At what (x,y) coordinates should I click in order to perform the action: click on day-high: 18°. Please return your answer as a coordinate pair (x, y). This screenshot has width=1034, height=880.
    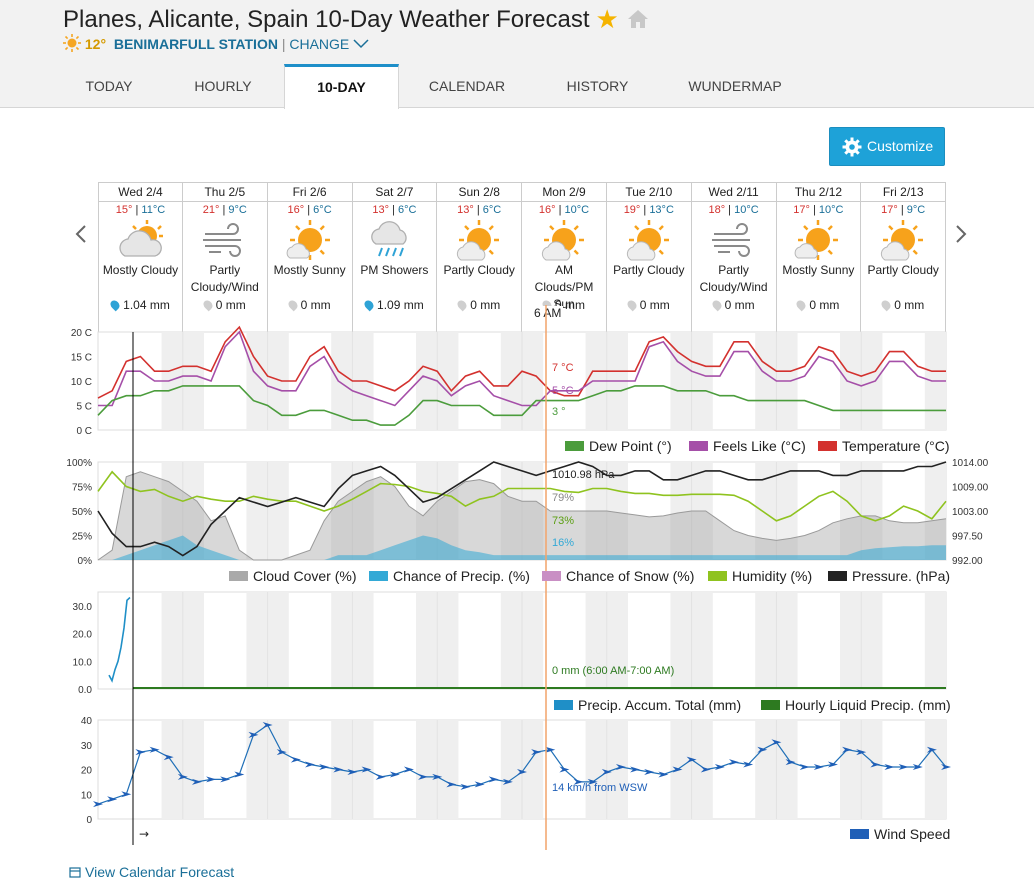
    Looking at the image, I should click on (717, 210).